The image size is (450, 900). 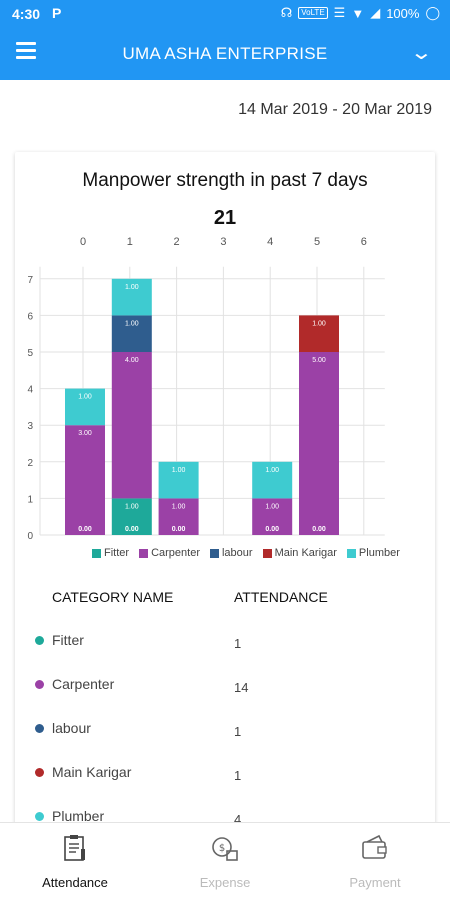 I want to click on vibrate-icon: ☰, so click(x=339, y=12).